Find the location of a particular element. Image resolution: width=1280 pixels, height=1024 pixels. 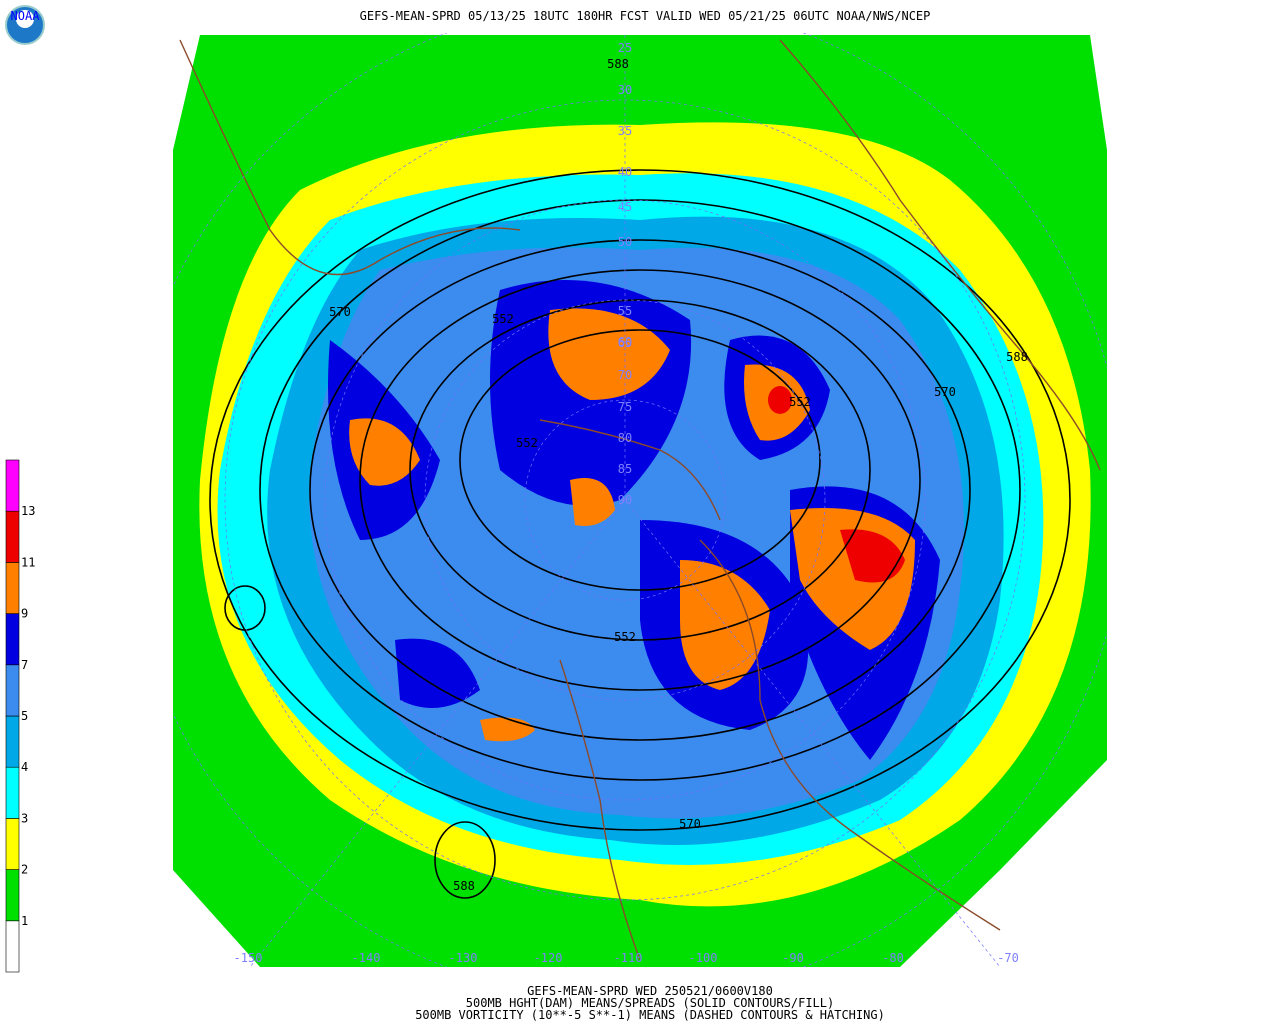

latitude-label: 80 is located at coordinates (625, 438).